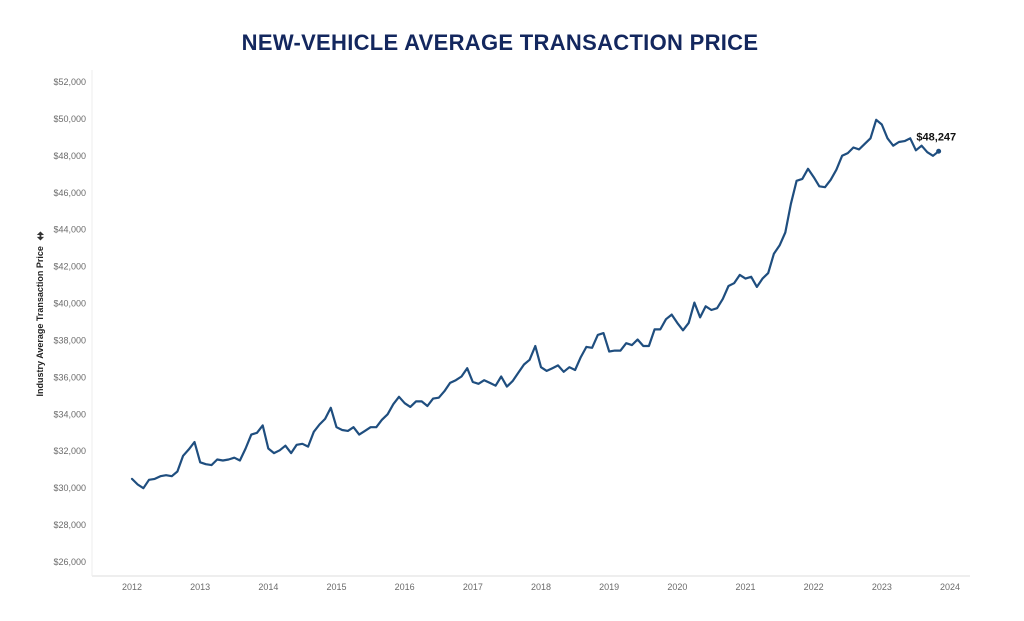 Image resolution: width=1024 pixels, height=621 pixels. I want to click on y-tick-label: $30,000, so click(69, 488).